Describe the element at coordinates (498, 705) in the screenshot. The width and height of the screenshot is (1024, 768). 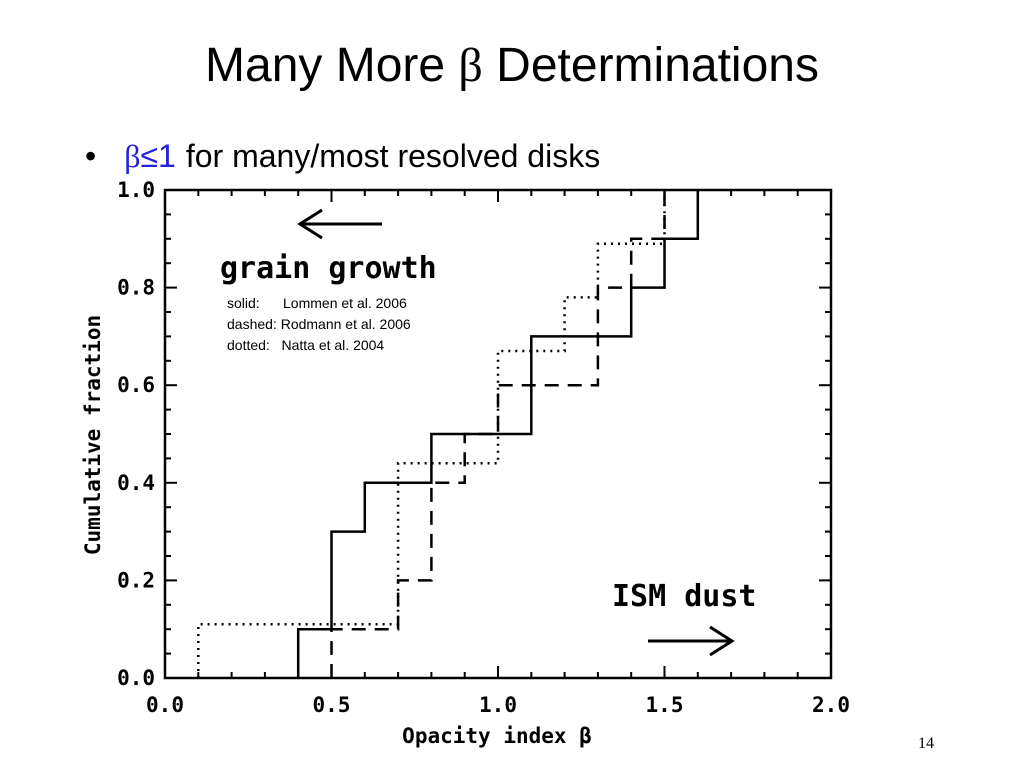
I see `x-tick-label: 1.0` at that location.